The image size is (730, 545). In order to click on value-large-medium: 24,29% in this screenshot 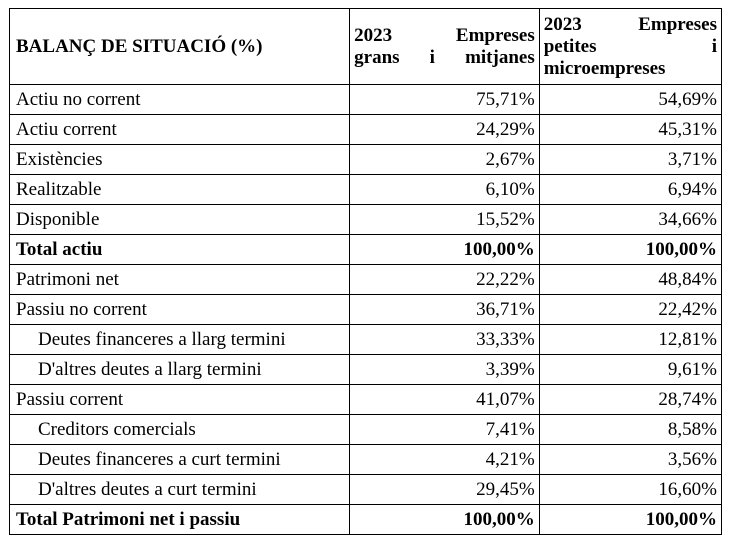, I will do `click(444, 129)`.